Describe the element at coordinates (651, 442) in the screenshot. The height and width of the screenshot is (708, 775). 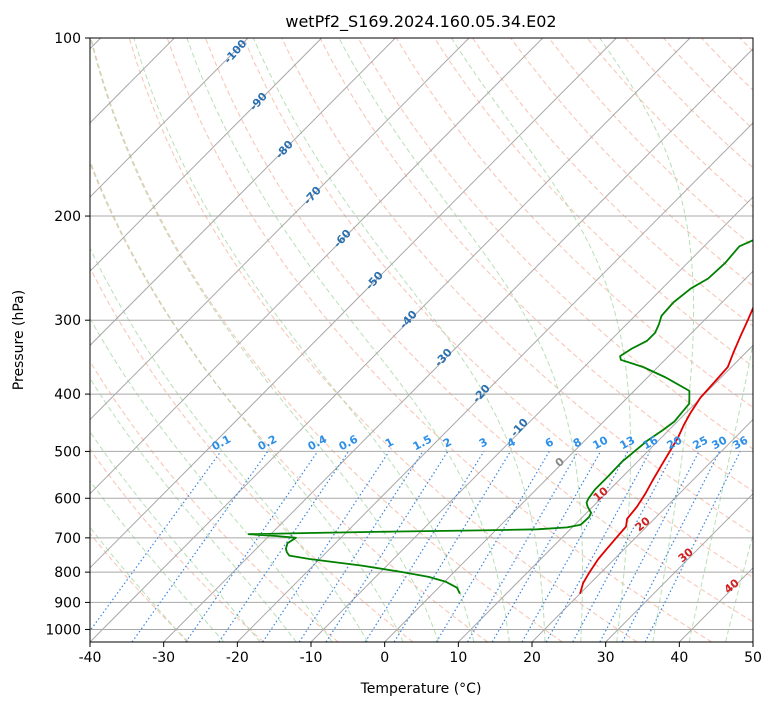
I see `mixing-ratio-label: 16` at that location.